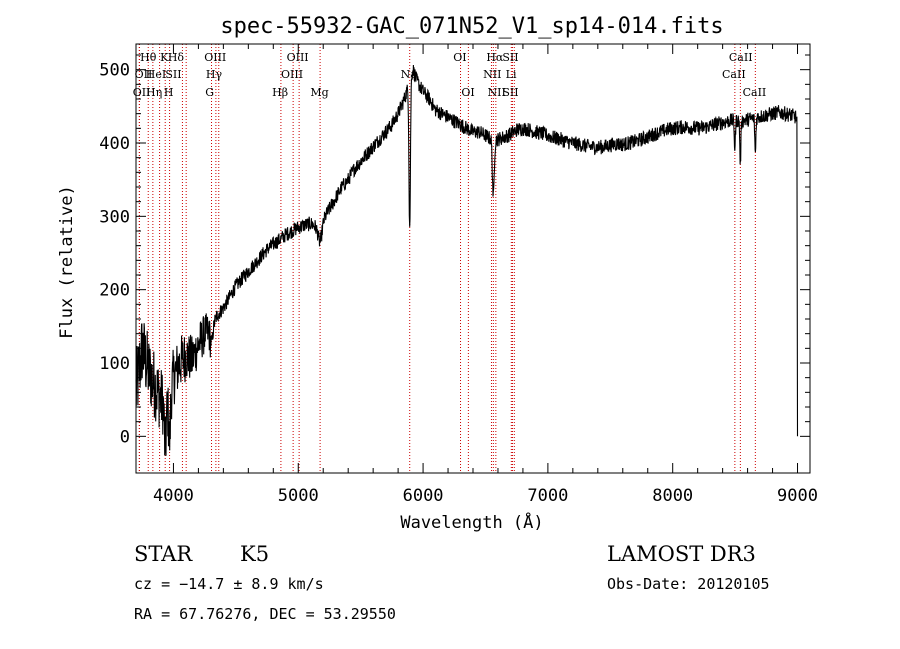 The width and height of the screenshot is (900, 649). I want to click on coordinates: RA = 67.76276, DEC = 53.29550, so click(265, 614).